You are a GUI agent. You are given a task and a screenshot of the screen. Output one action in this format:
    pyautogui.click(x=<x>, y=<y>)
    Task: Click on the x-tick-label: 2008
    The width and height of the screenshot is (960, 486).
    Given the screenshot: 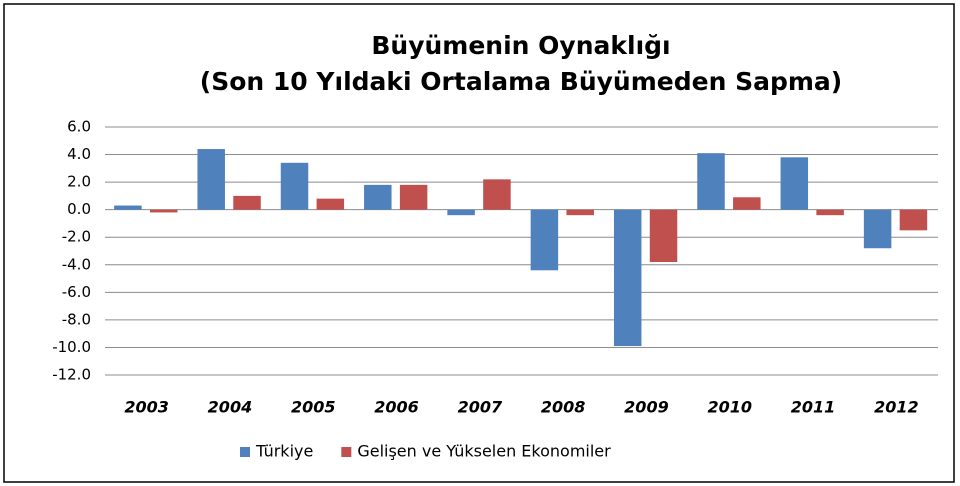 What is the action you would take?
    pyautogui.click(x=563, y=407)
    